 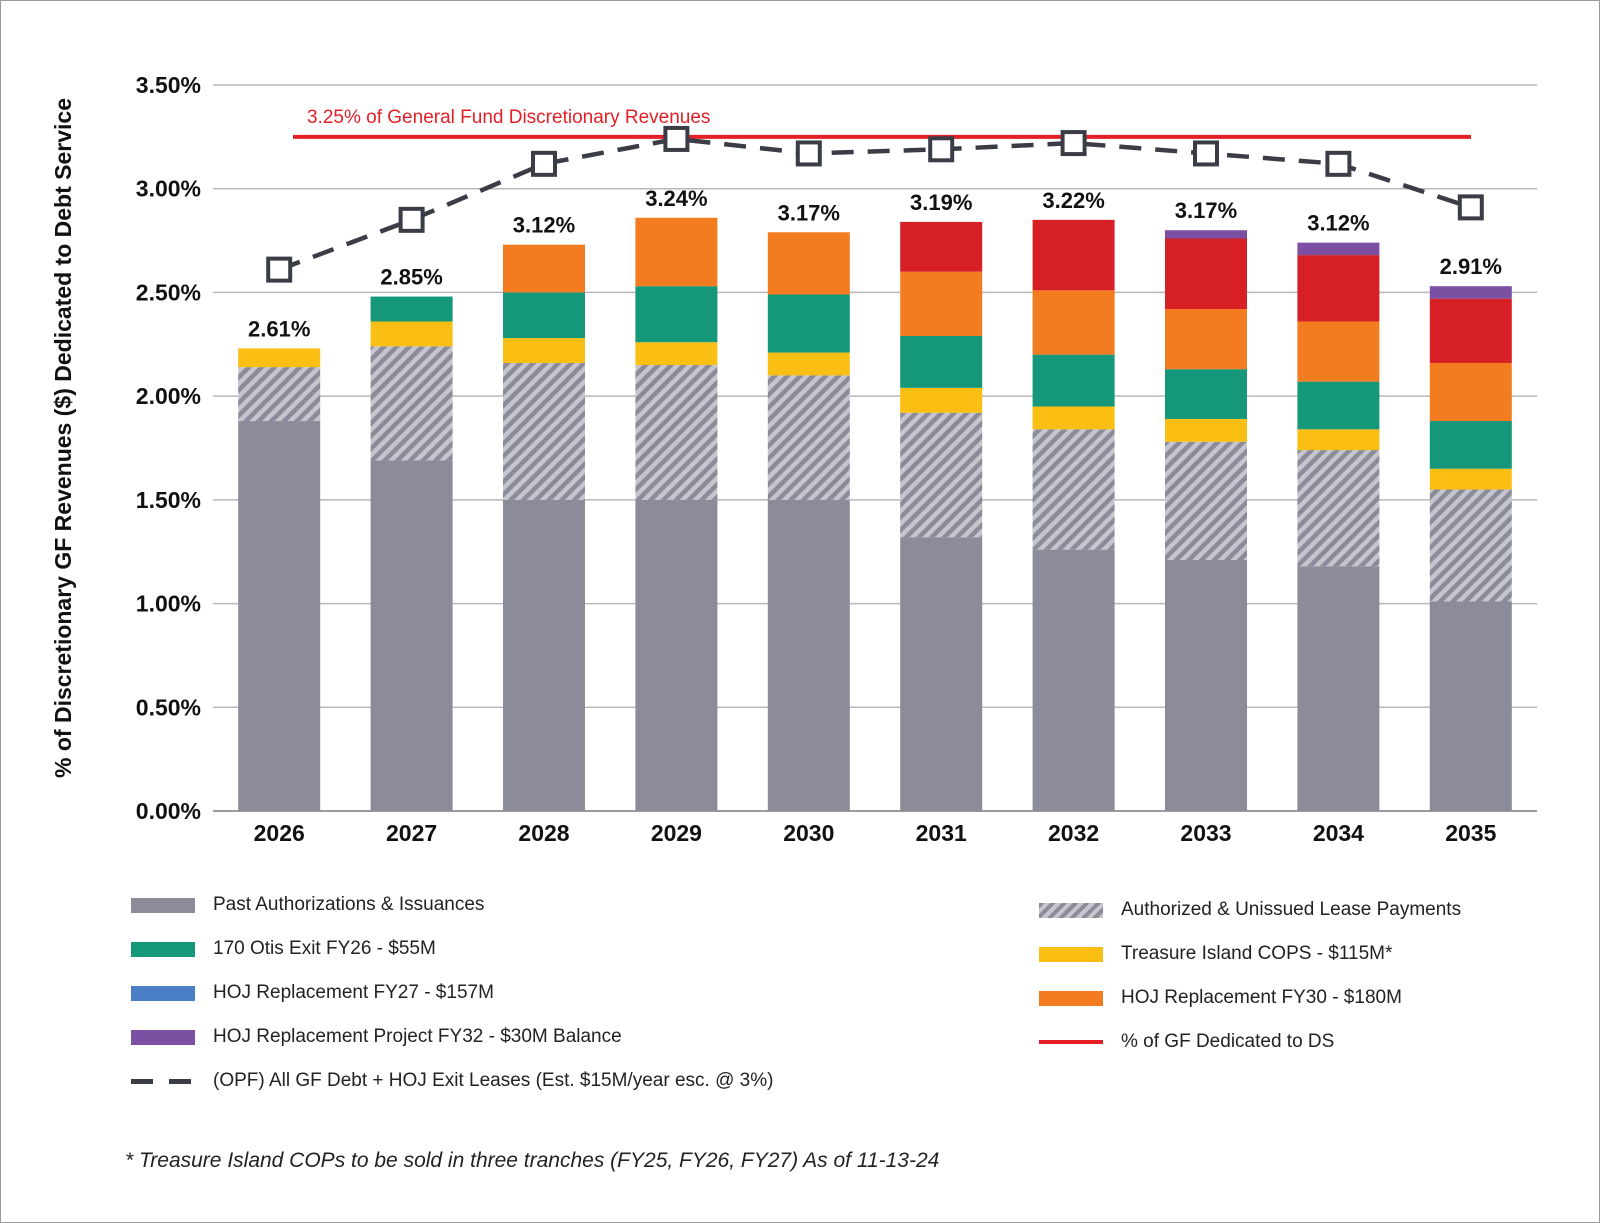 What do you see at coordinates (1338, 223) in the screenshot?
I see `data-label: 3.12%` at bounding box center [1338, 223].